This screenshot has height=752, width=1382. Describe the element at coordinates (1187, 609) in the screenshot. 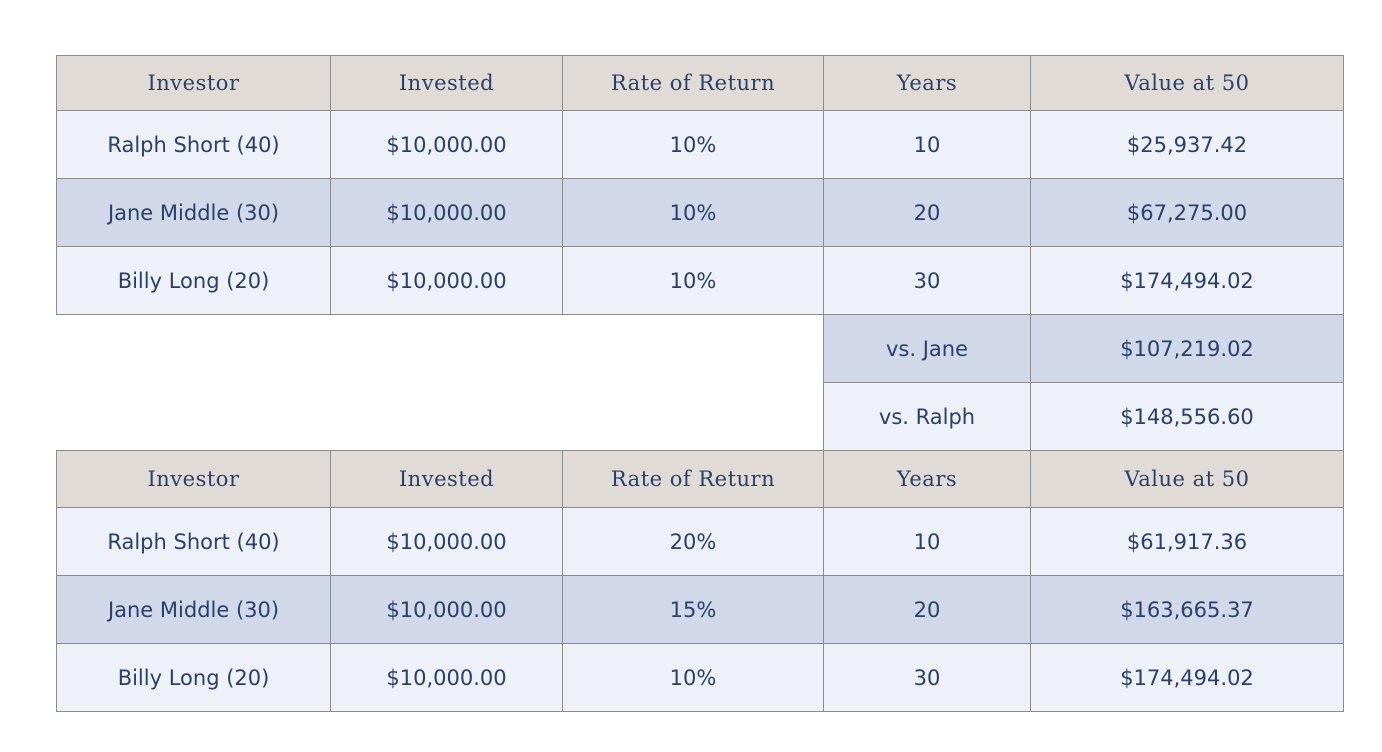

I see `cell-value: $163,665.37` at that location.